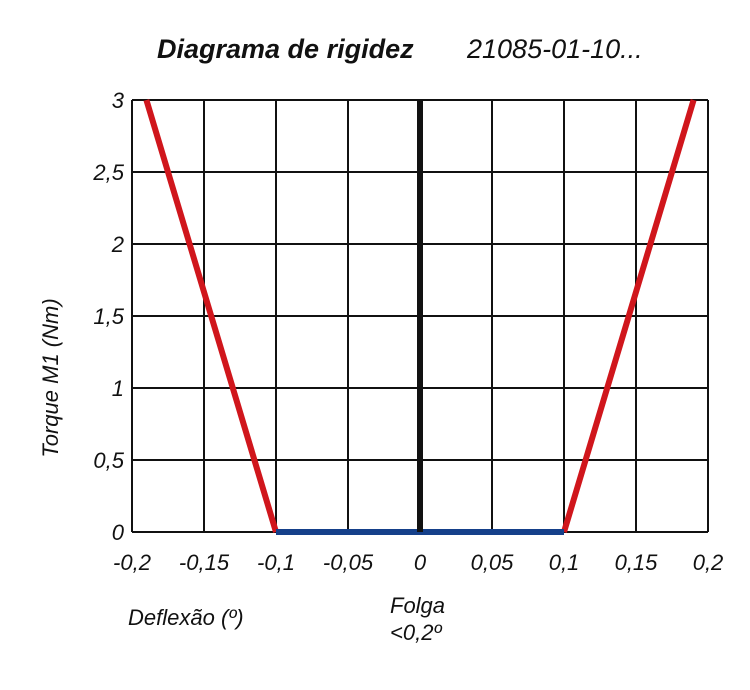  What do you see at coordinates (417, 605) in the screenshot?
I see `backlash-label: Folga` at bounding box center [417, 605].